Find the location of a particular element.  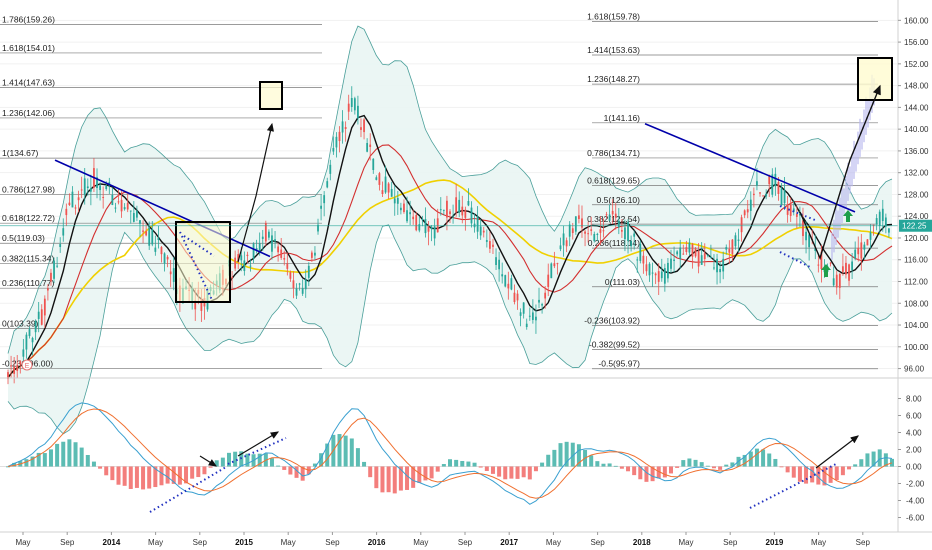

price-tick-label: 144.00 is located at coordinates (916, 107).